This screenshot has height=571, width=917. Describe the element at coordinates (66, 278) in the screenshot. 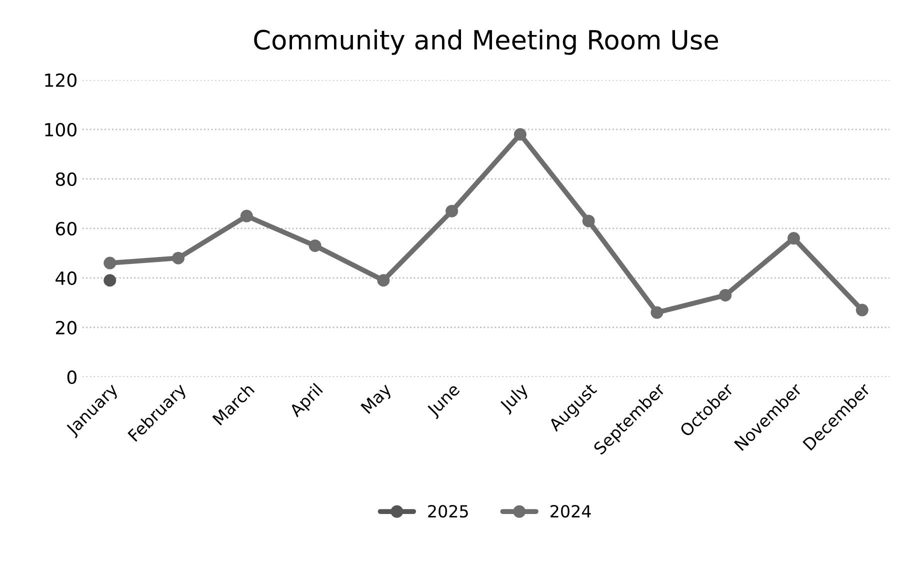

I see `y-tick-label: 40` at that location.